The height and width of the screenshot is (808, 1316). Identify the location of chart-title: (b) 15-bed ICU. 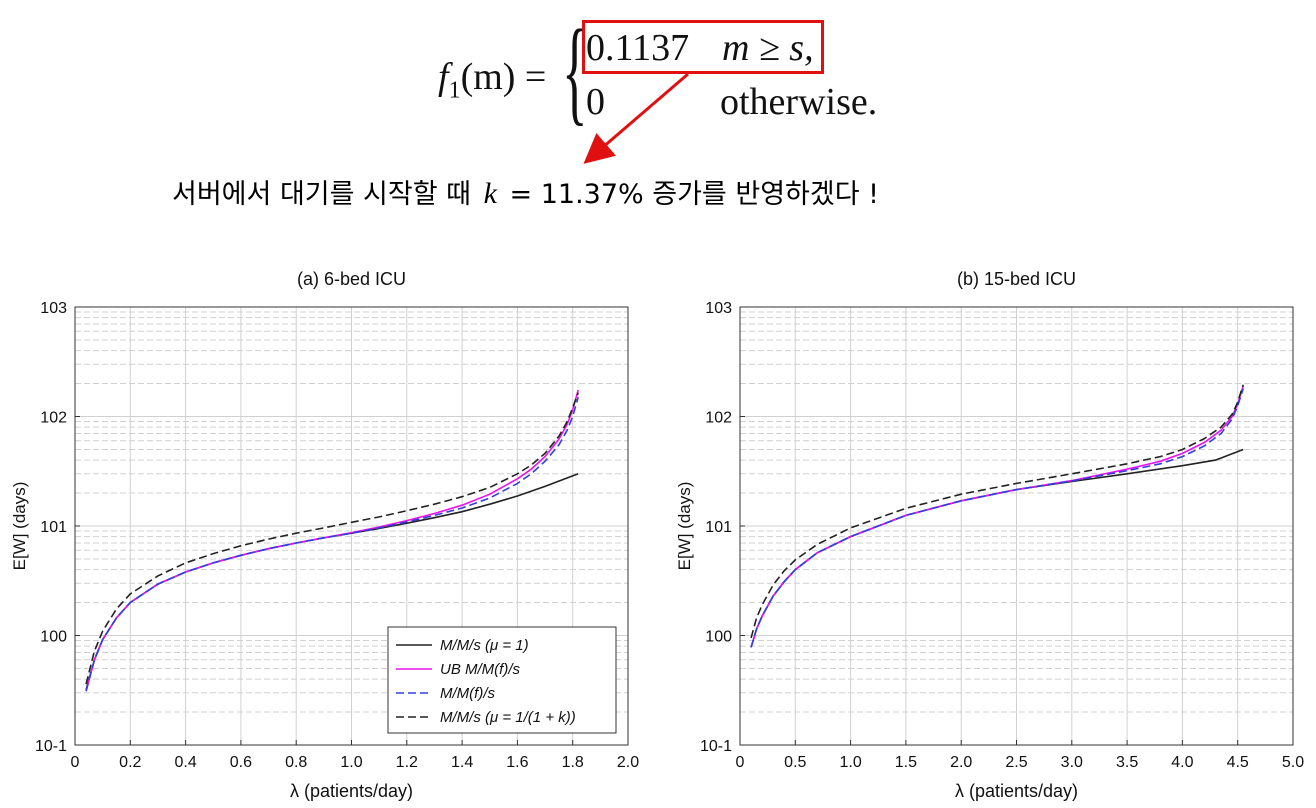
(1016, 279).